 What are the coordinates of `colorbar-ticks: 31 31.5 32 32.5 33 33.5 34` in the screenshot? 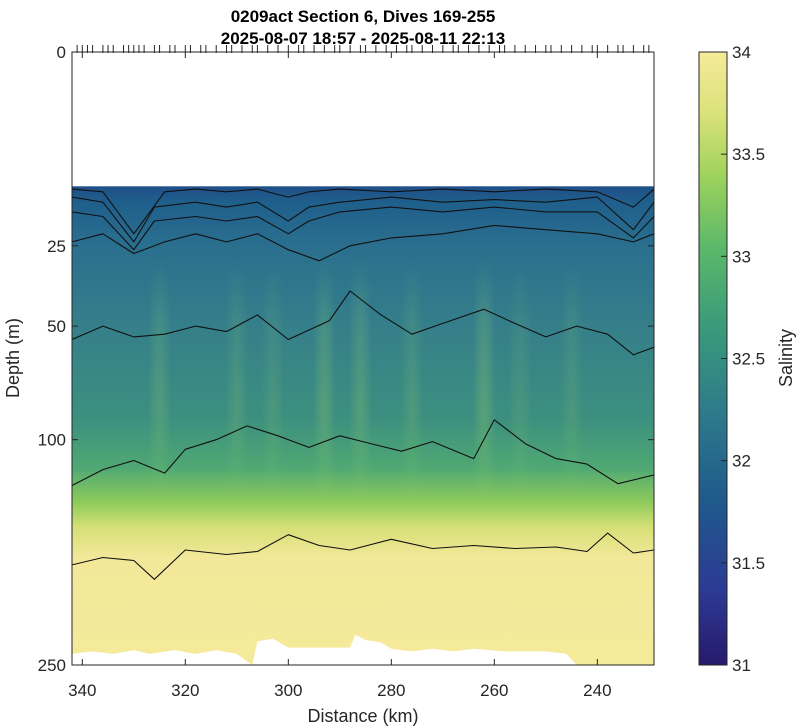 It's located at (743, 359).